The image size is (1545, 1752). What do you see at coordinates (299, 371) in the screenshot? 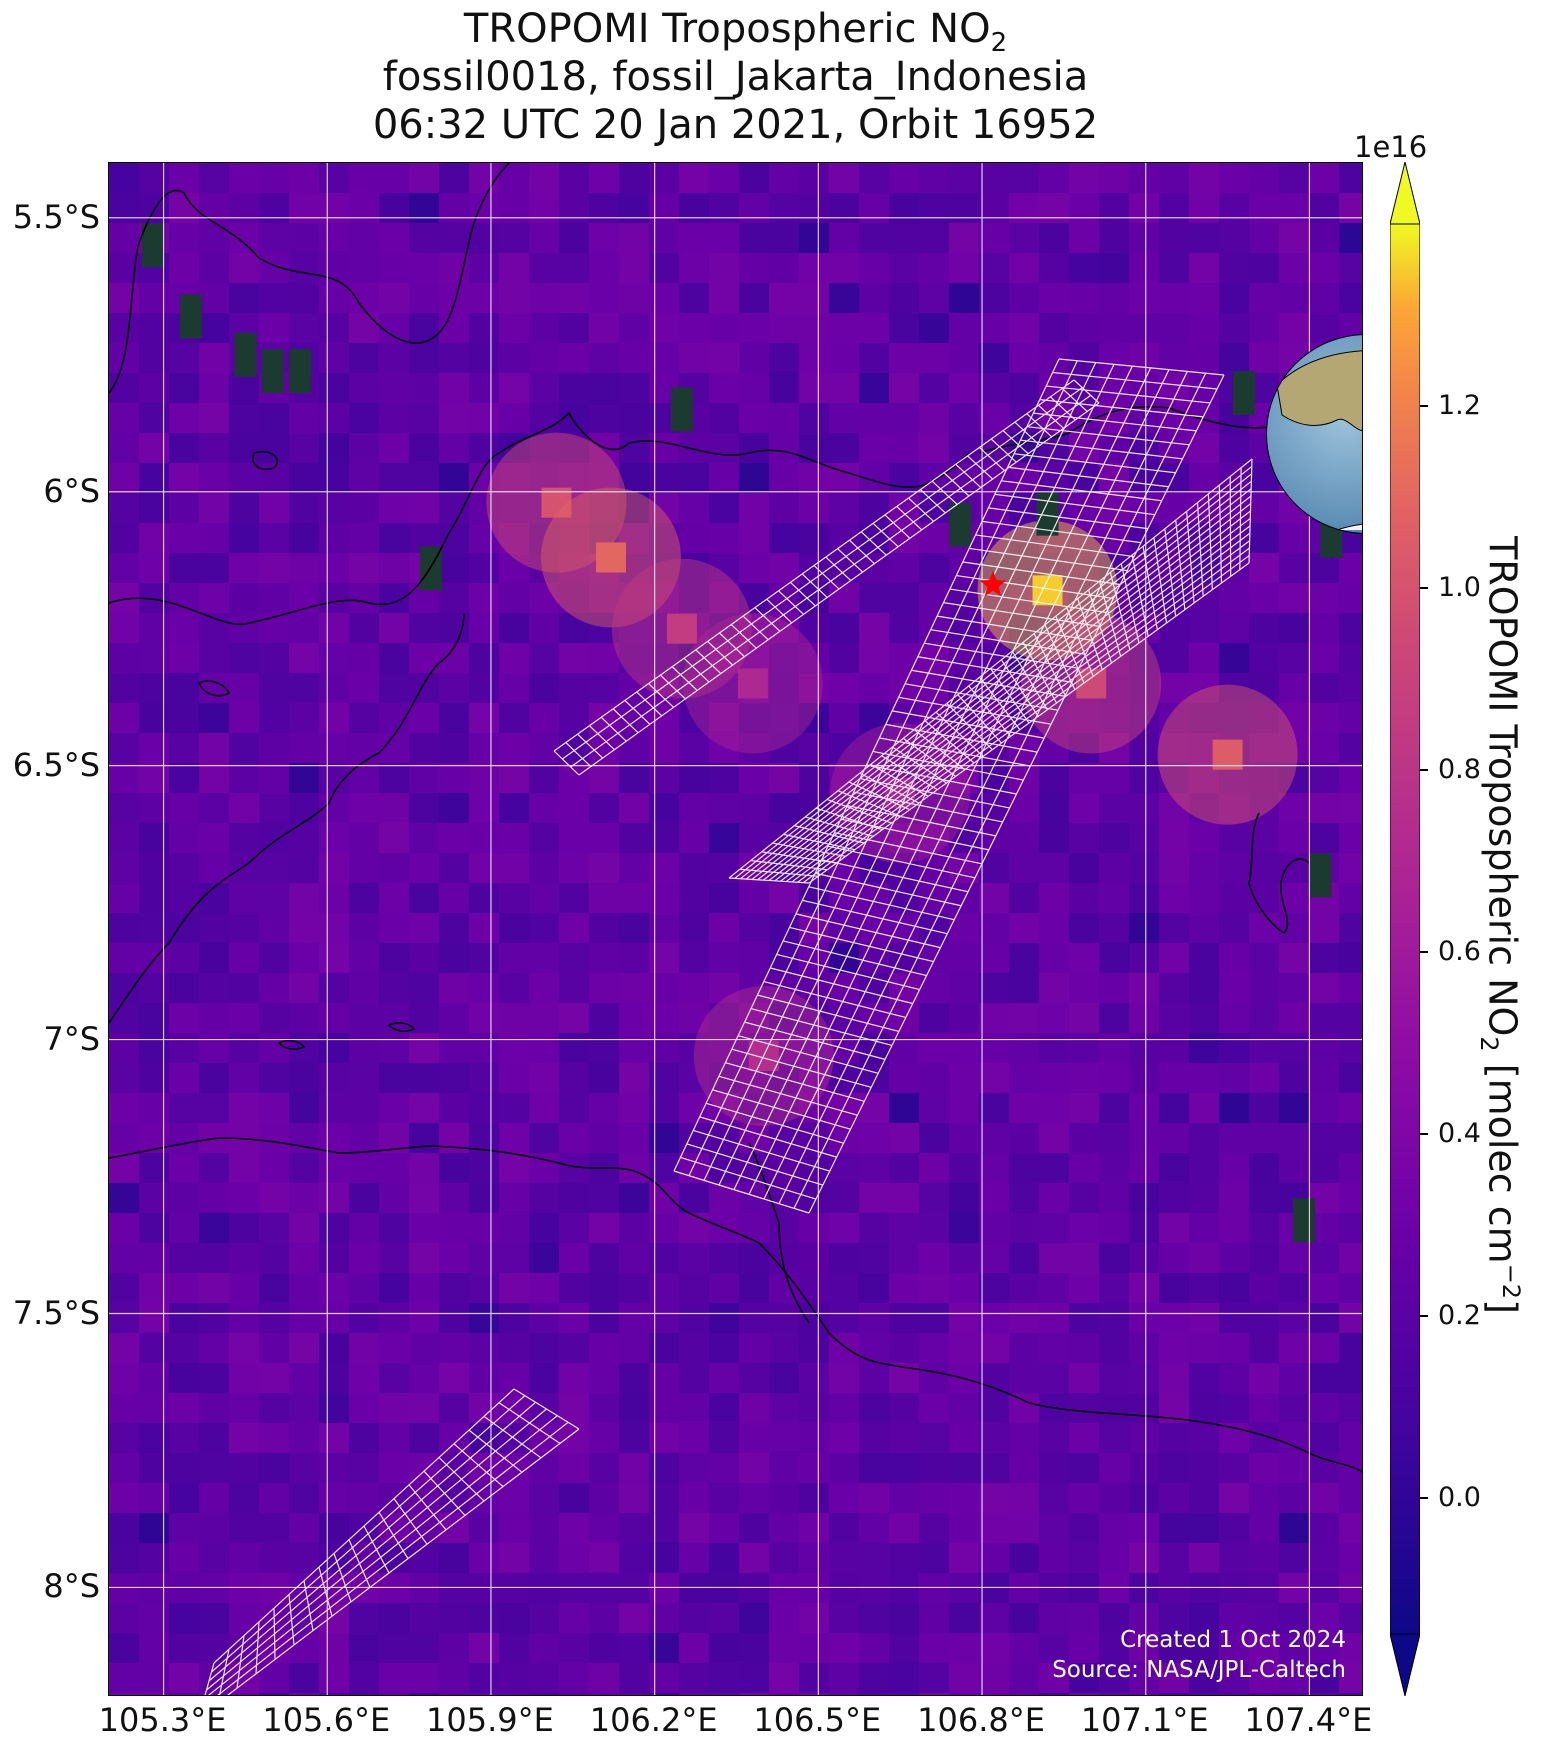
I see `no-data-pixel` at bounding box center [299, 371].